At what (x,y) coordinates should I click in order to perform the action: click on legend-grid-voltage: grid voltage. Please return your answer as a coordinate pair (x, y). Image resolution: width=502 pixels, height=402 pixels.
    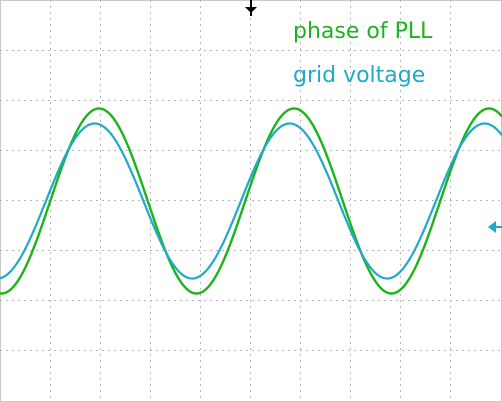
    Looking at the image, I should click on (359, 75).